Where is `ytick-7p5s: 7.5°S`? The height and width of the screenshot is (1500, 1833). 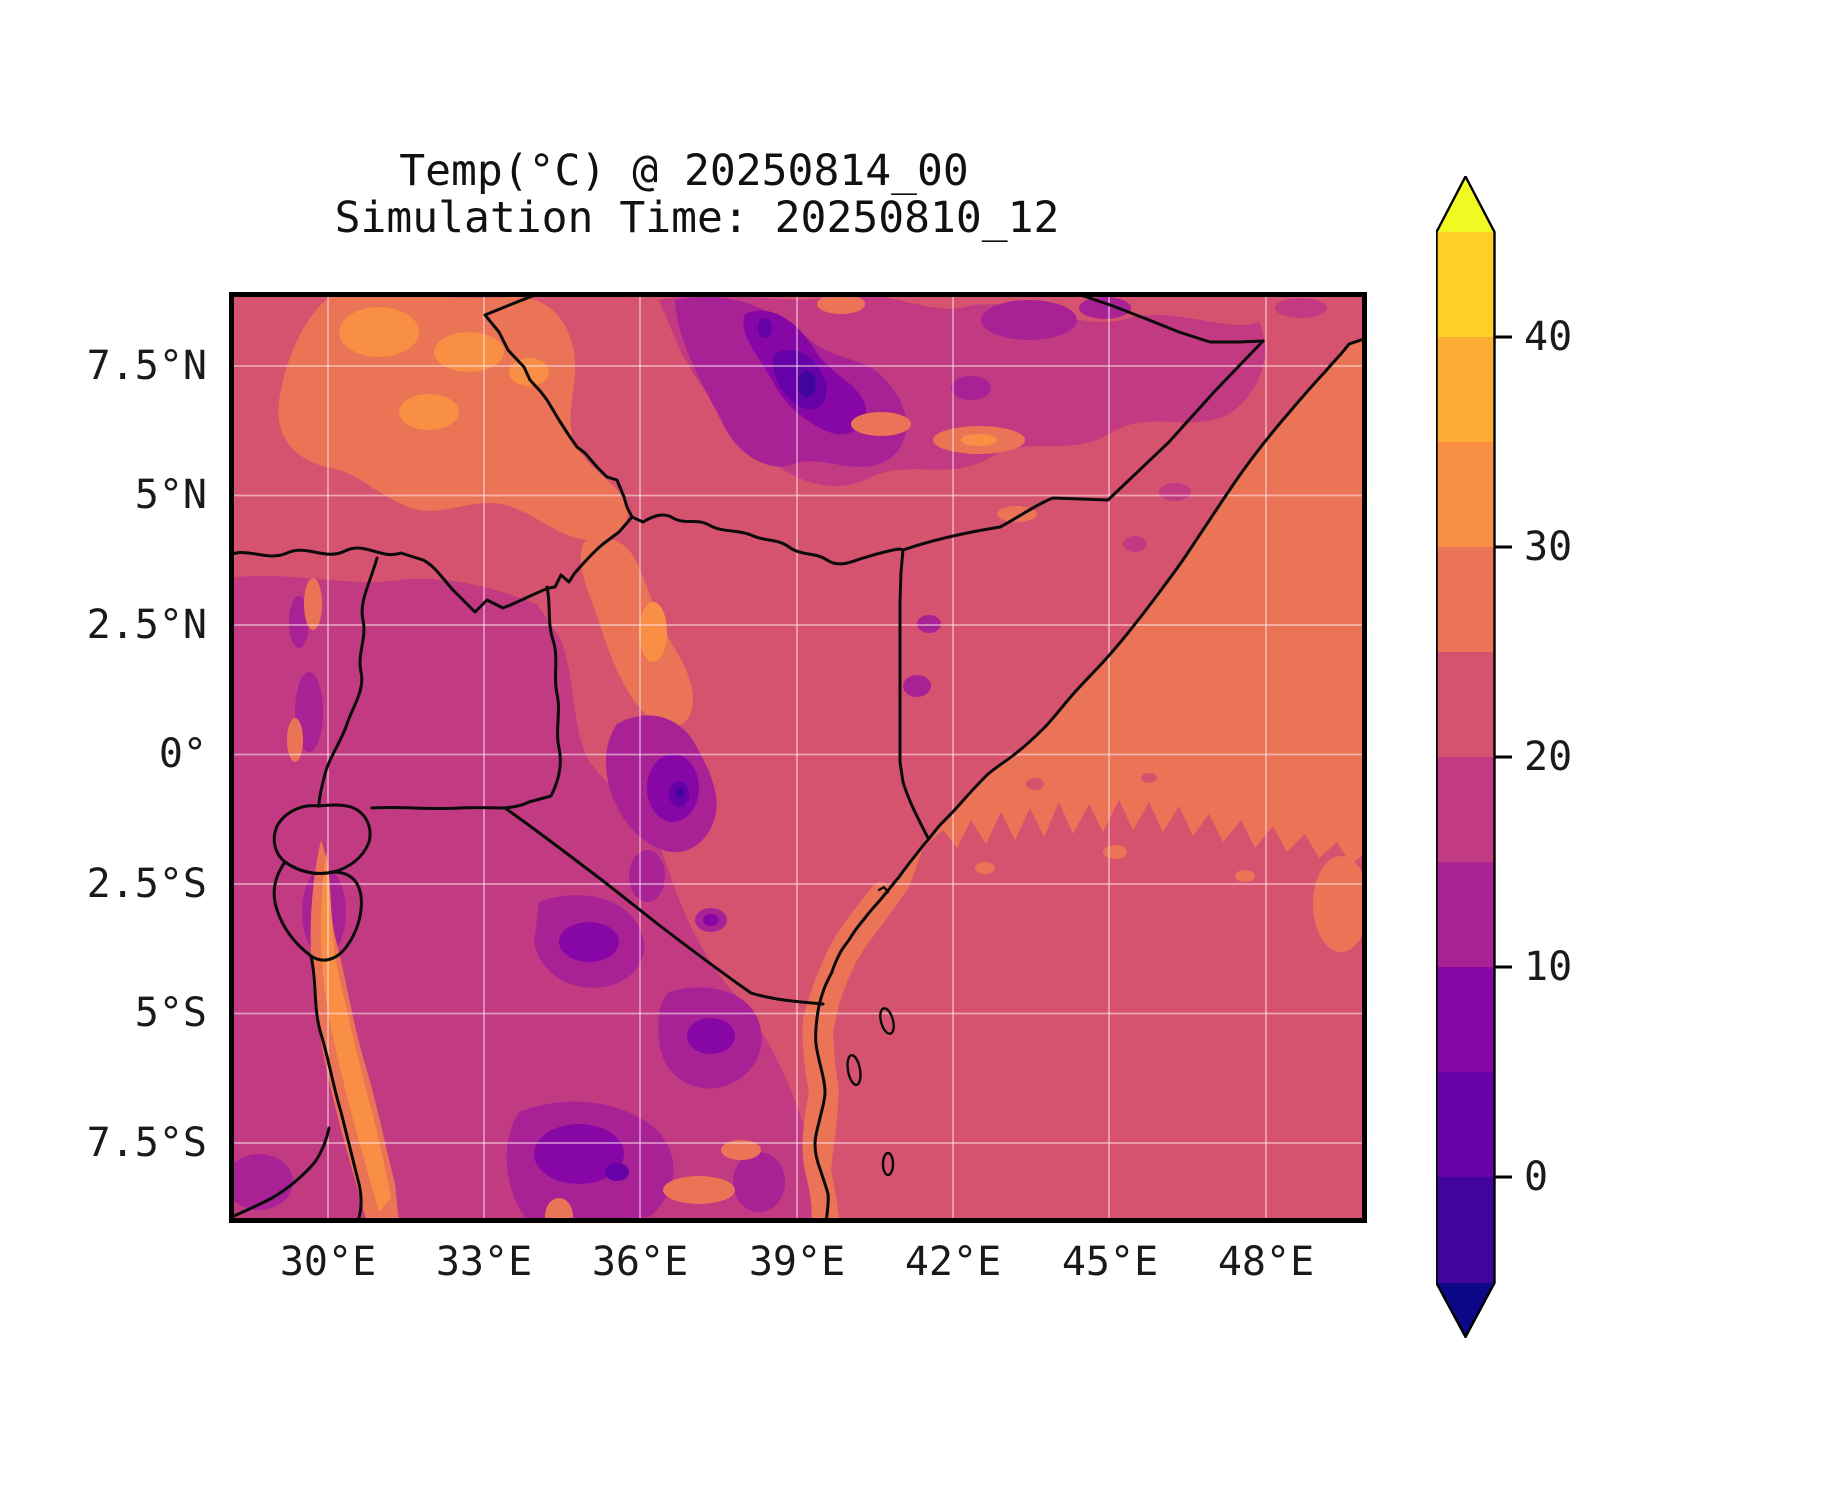 ytick-7p5s: 7.5°S is located at coordinates (146, 1143).